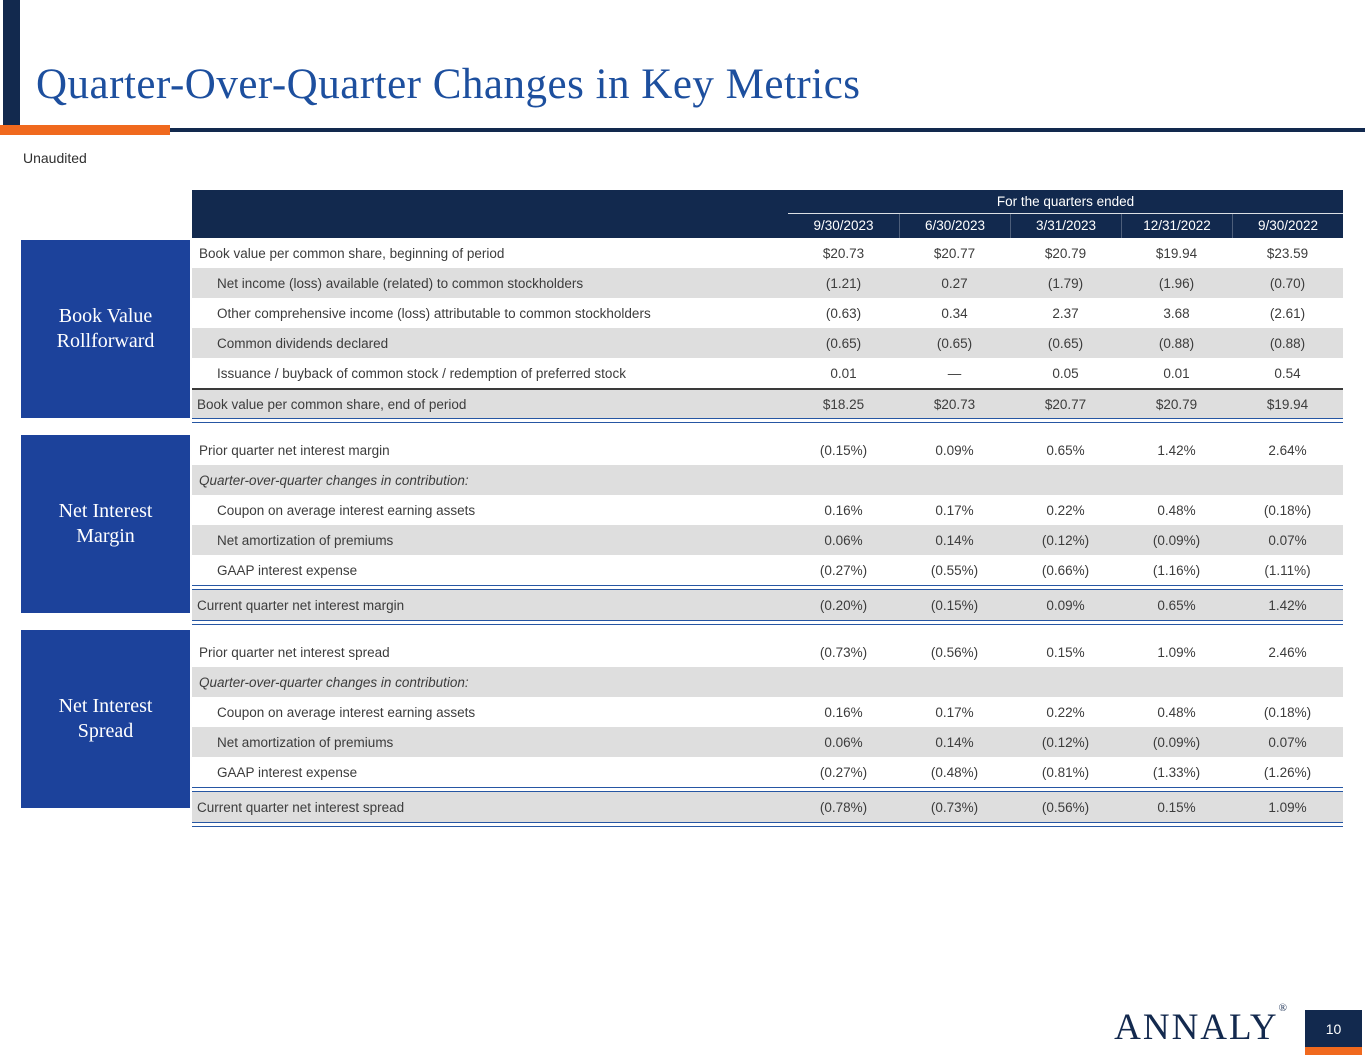 The image size is (1365, 1055). Describe the element at coordinates (1176, 772) in the screenshot. I see `row-value: (1.33%)` at that location.